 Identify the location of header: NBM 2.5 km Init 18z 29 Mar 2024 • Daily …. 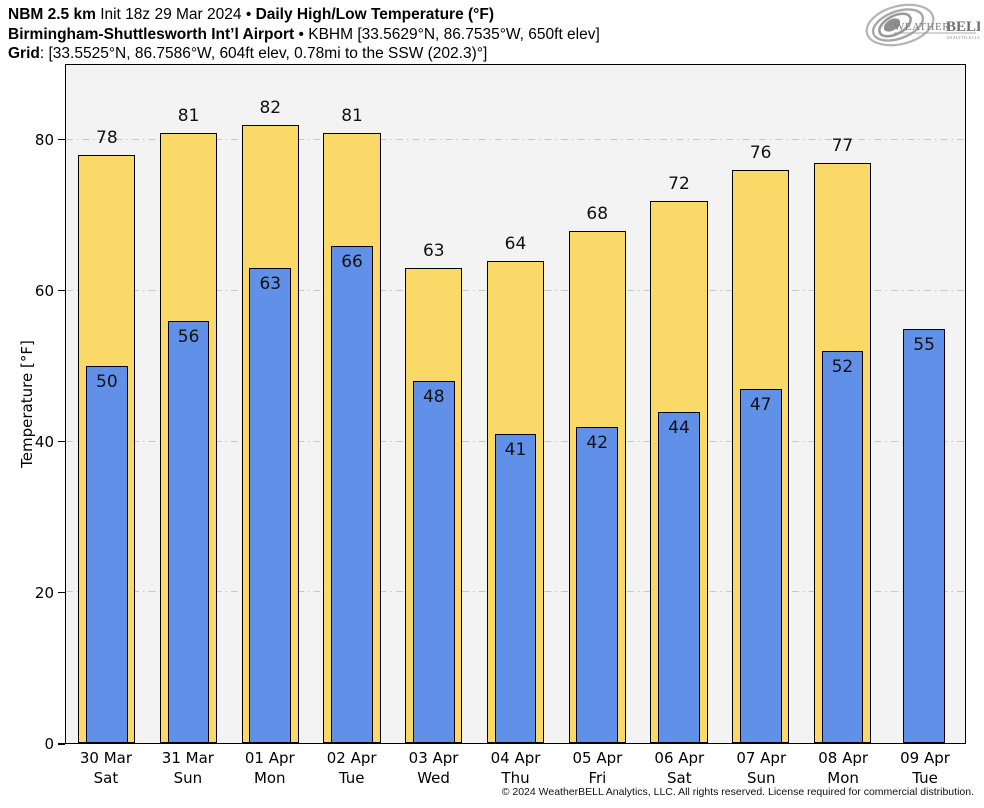
(304, 34).